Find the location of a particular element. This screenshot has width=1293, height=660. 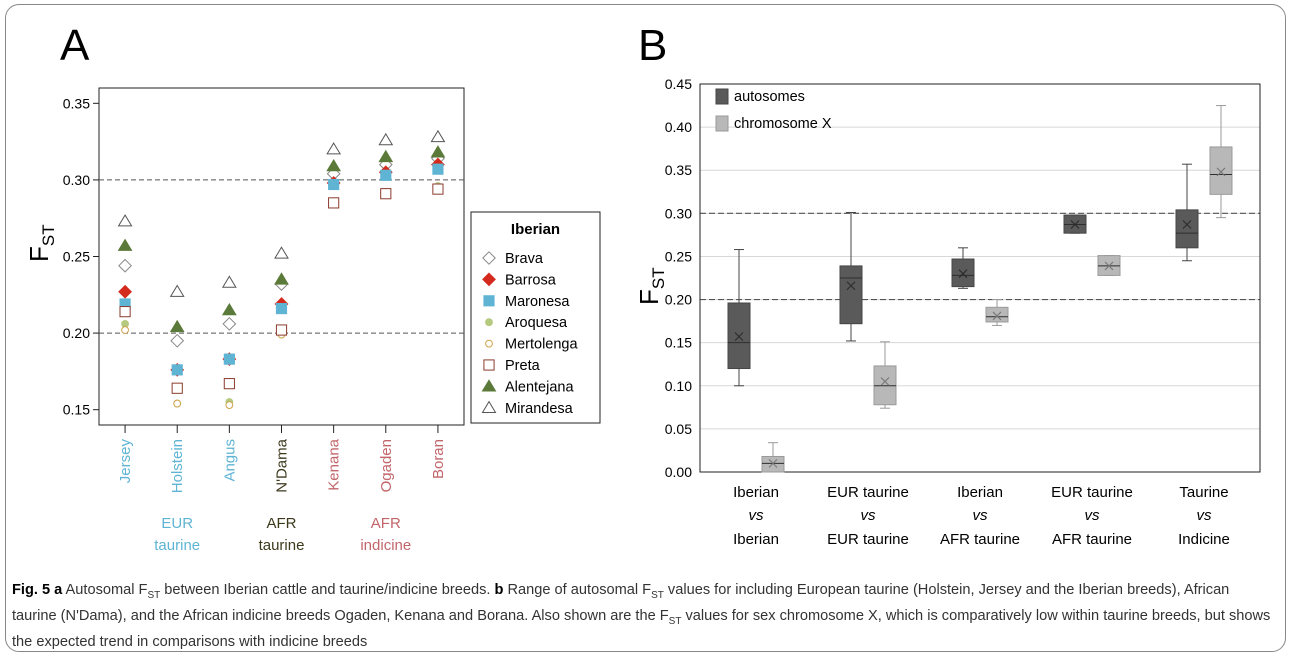

panel-a-point-barrosa is located at coordinates (125, 291).